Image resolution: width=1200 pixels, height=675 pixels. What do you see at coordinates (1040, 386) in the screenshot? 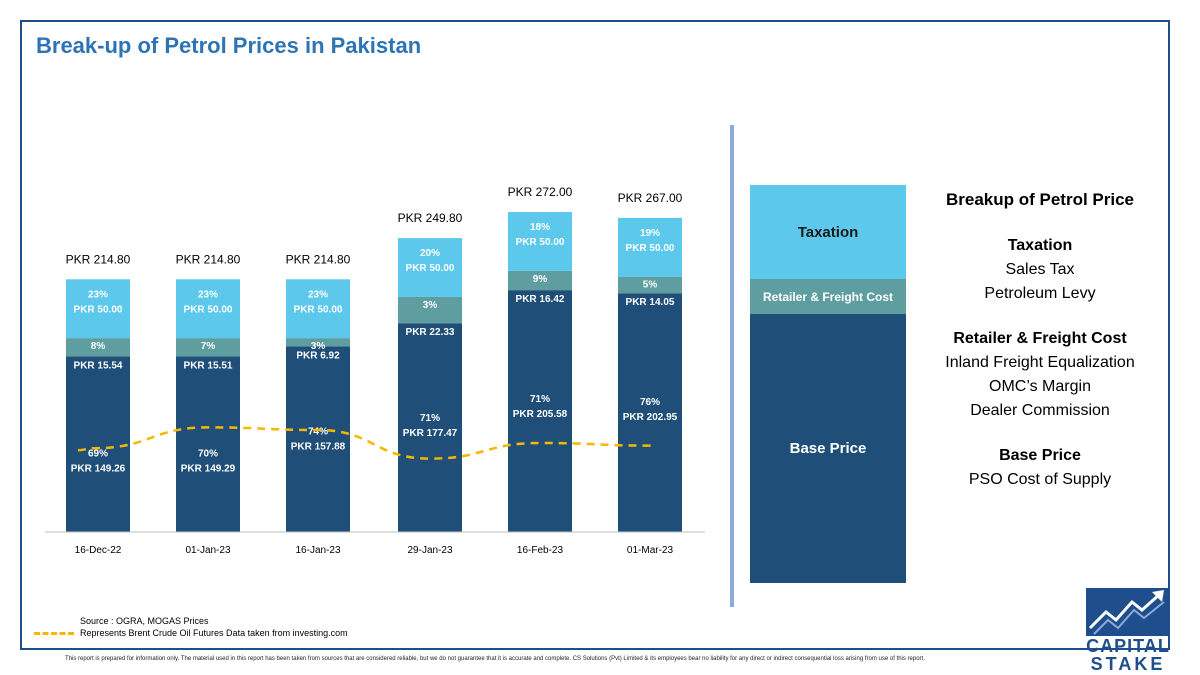
I see `section-item: OMC’s Margin` at bounding box center [1040, 386].